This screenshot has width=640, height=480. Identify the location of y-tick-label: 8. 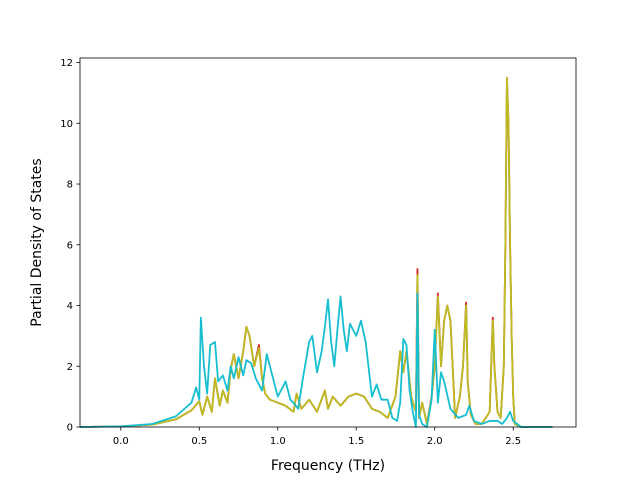
(70, 185).